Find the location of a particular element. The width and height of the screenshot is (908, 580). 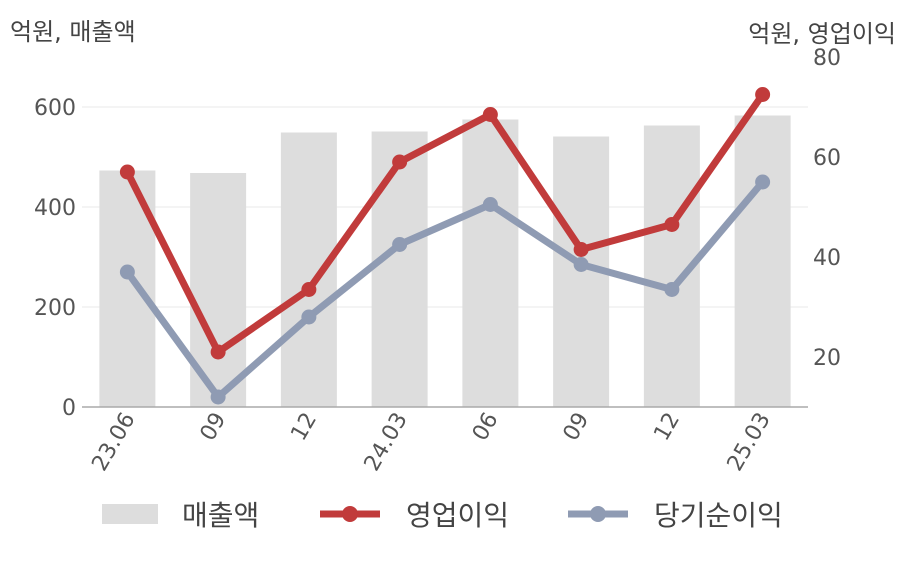

x-tick-label-4: 06 is located at coordinates (486, 427).